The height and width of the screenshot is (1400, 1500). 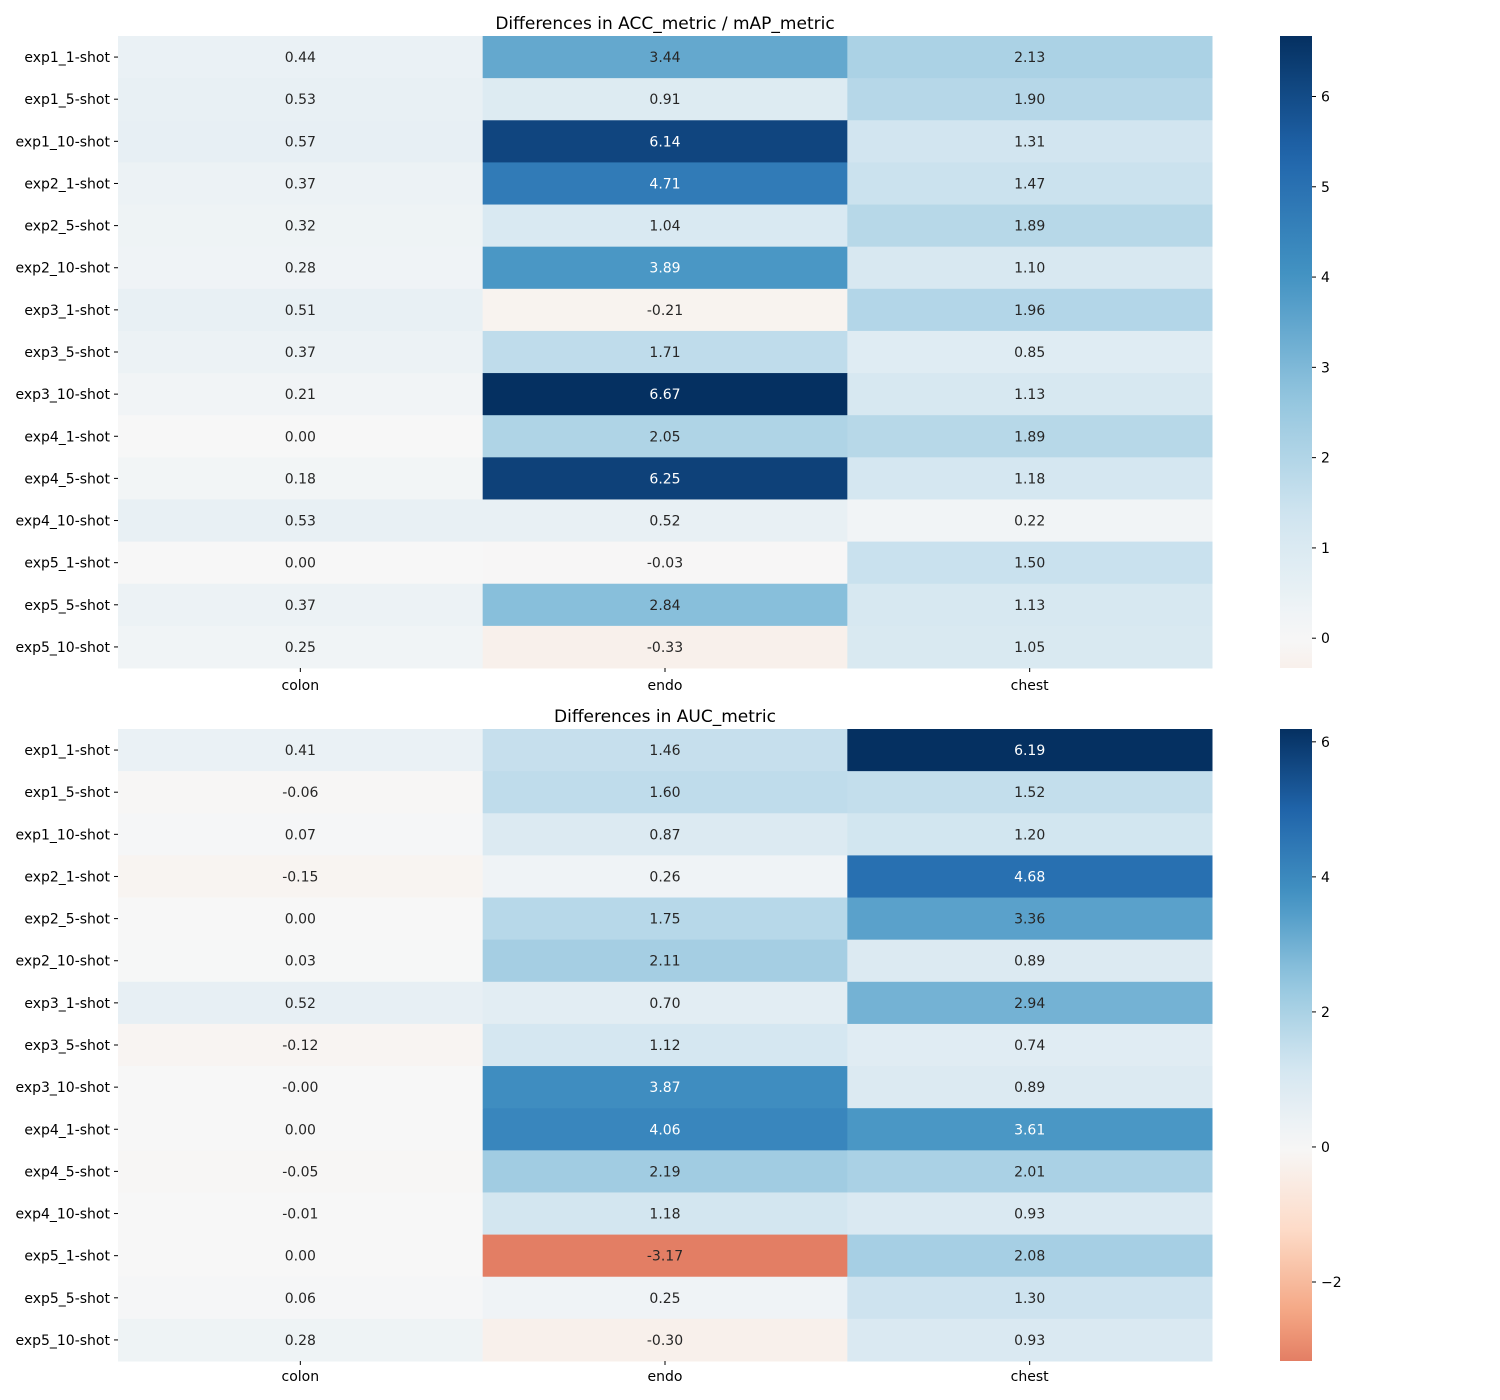 I want to click on cell-value-label: 6.19, so click(x=1029, y=751).